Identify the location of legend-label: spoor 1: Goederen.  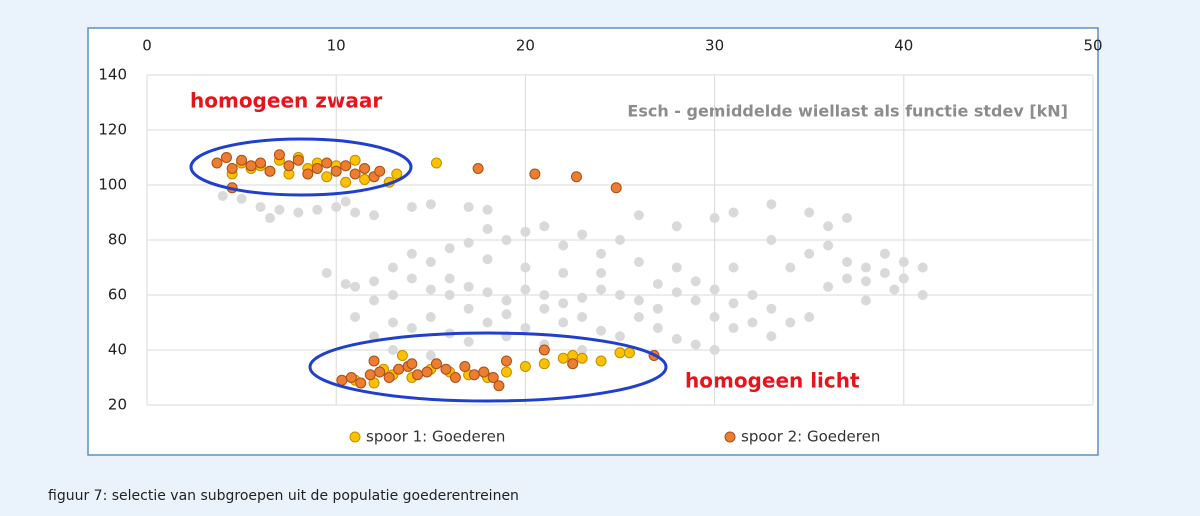
(435, 437).